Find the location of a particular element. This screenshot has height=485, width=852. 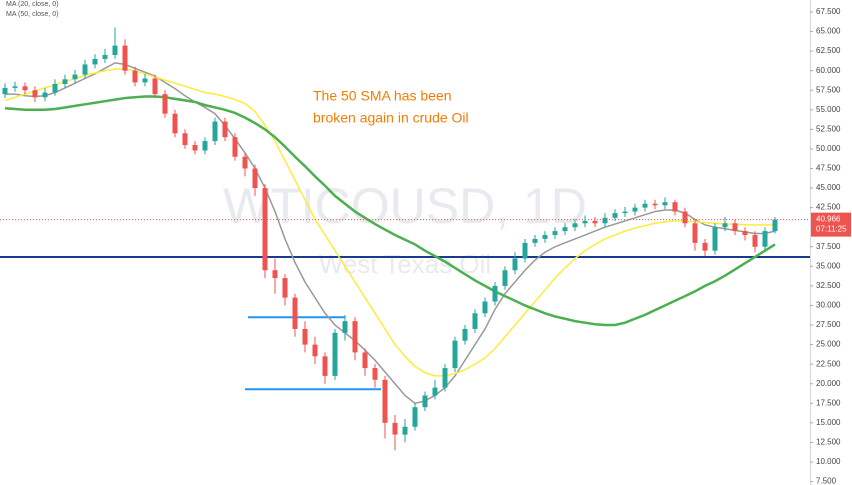

watermark: WTICOUSD, 1D is located at coordinates (405, 206).